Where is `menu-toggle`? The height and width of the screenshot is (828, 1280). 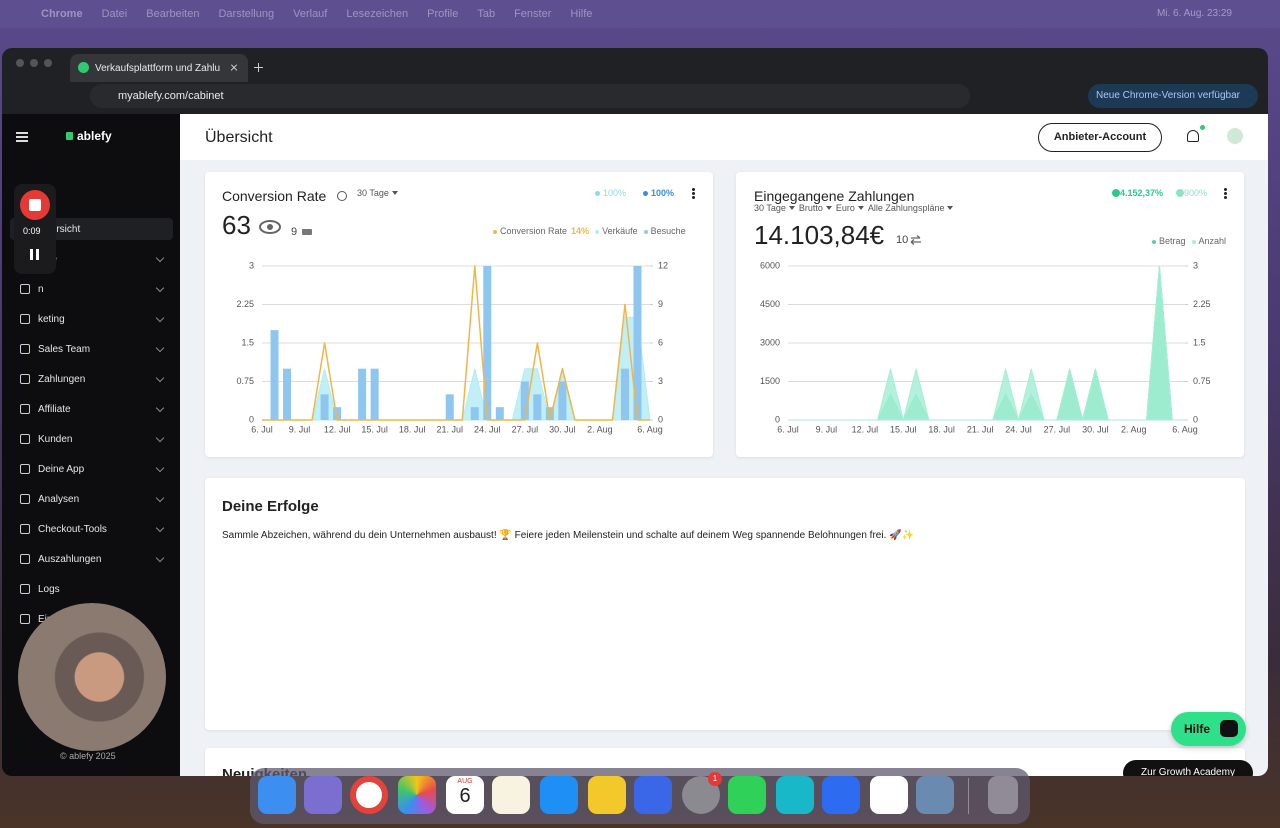 menu-toggle is located at coordinates (22, 133).